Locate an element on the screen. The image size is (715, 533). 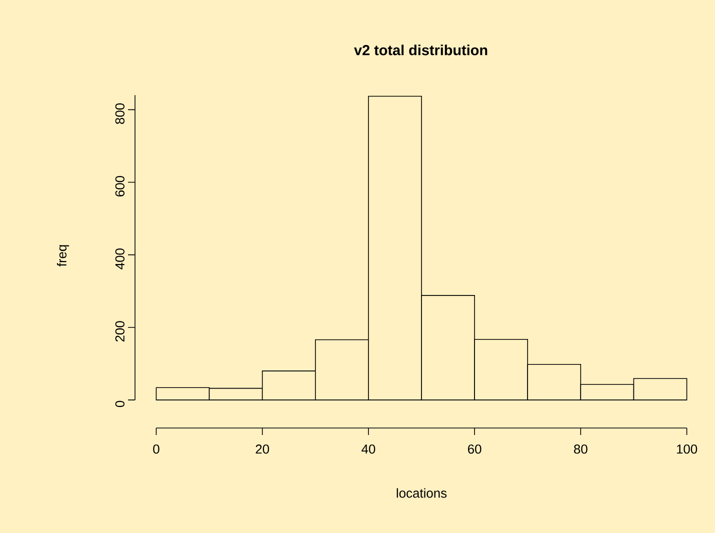
x-tick-label: 80 is located at coordinates (581, 449).